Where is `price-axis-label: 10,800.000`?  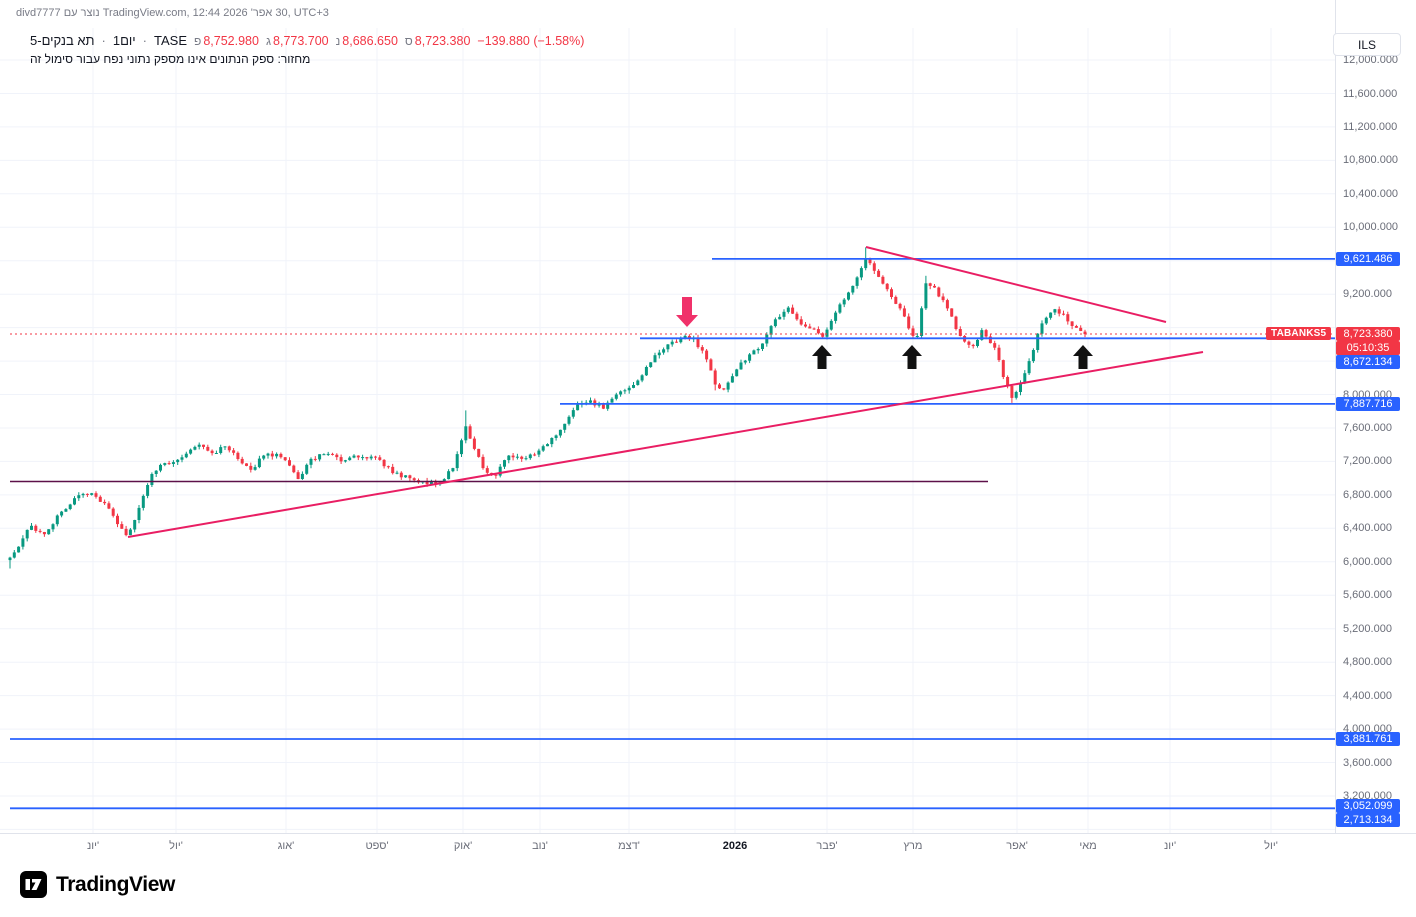 price-axis-label: 10,800.000 is located at coordinates (1371, 160).